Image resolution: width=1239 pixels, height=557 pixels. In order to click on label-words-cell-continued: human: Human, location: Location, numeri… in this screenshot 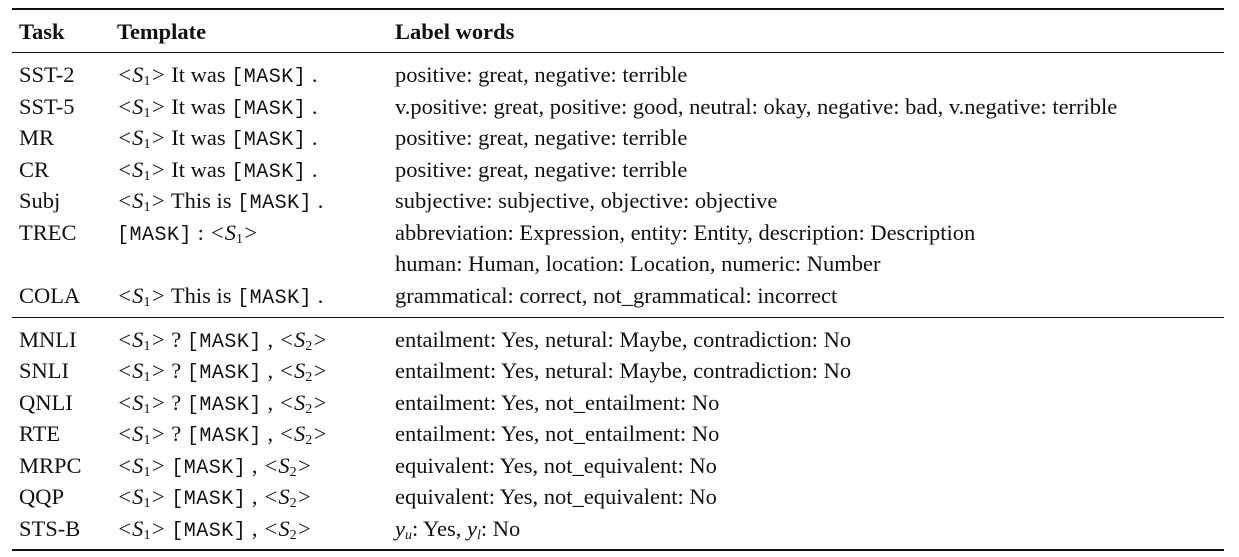, I will do `click(638, 263)`.